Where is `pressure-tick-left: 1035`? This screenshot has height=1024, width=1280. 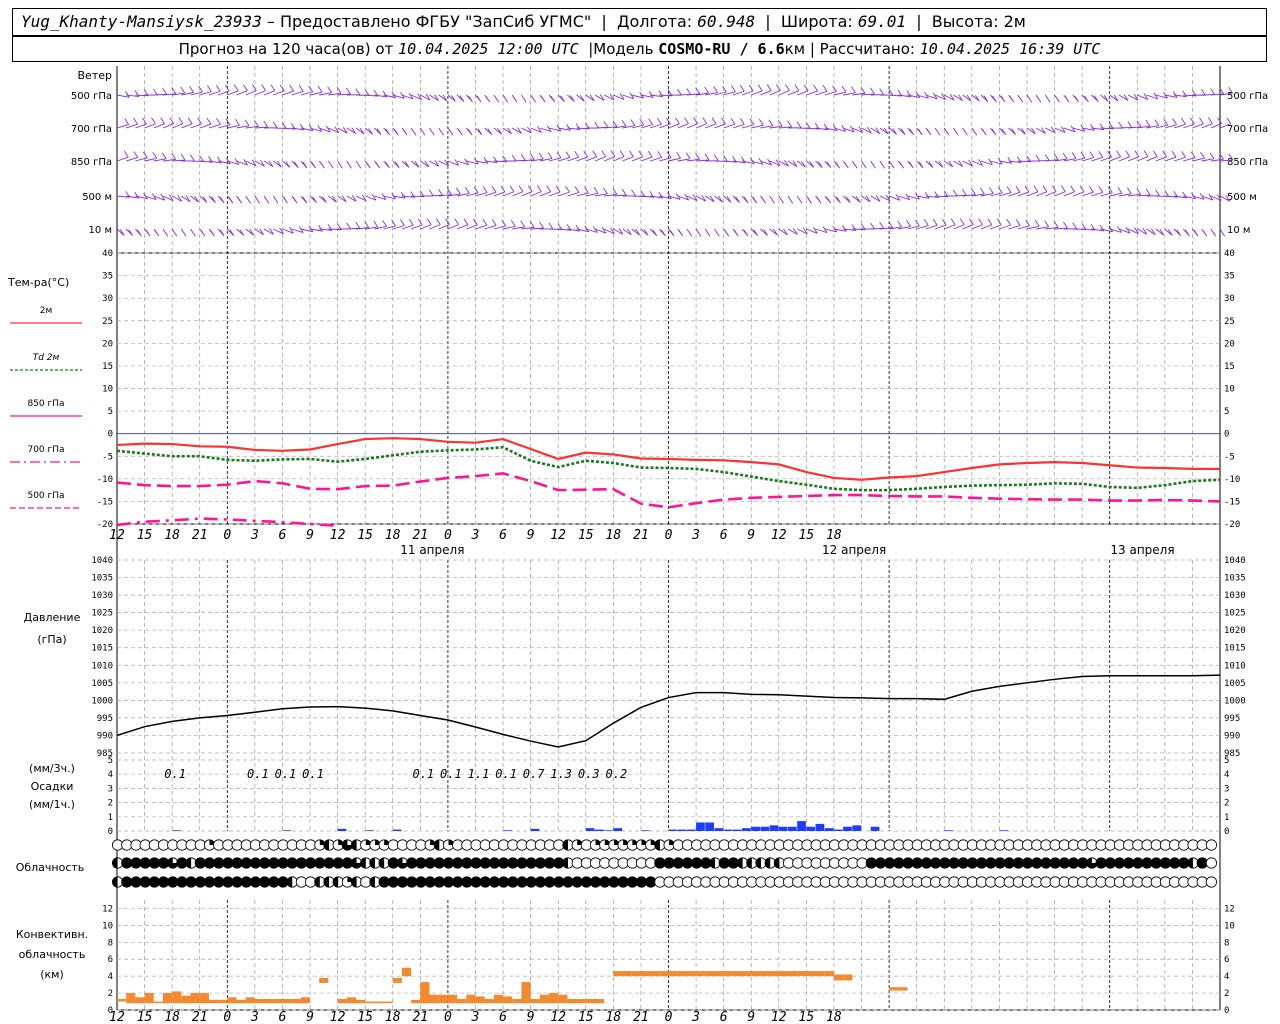 pressure-tick-left: 1035 is located at coordinates (102, 579).